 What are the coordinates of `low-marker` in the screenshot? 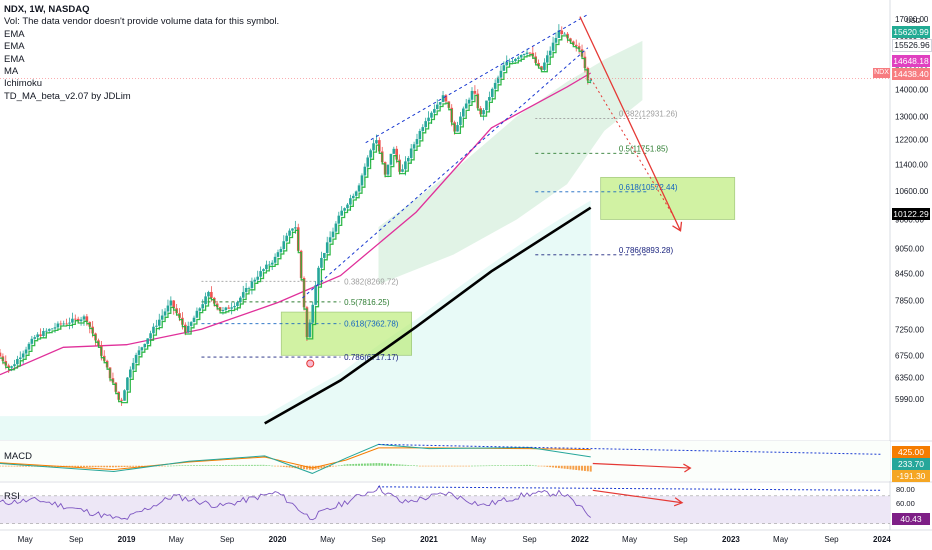 It's located at (310, 363).